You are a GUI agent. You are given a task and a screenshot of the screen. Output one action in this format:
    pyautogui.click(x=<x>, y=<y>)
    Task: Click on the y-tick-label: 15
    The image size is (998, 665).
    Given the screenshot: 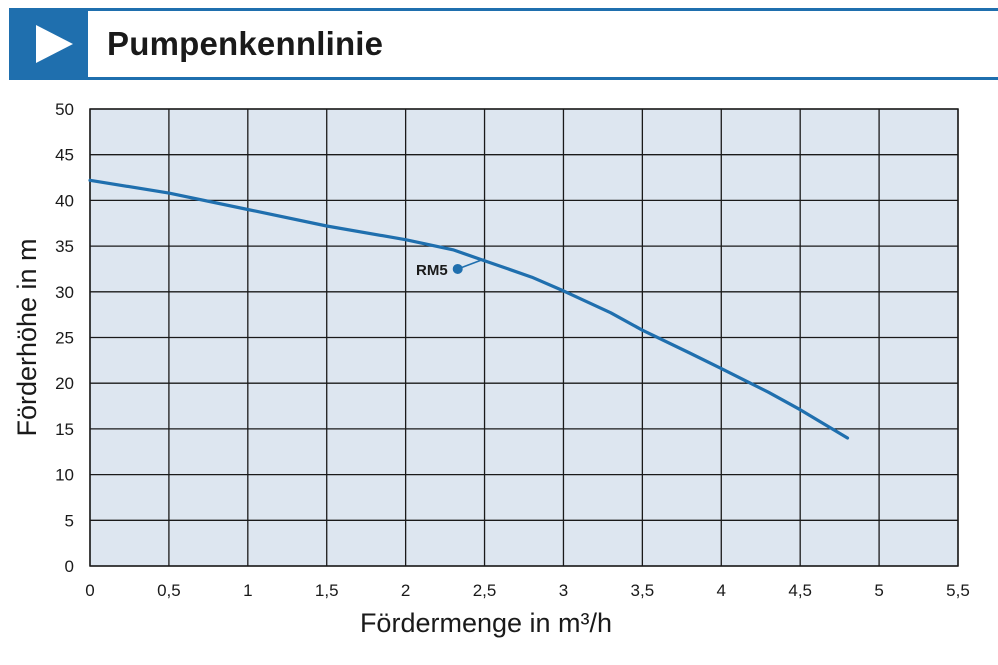 What is the action you would take?
    pyautogui.click(x=64, y=429)
    